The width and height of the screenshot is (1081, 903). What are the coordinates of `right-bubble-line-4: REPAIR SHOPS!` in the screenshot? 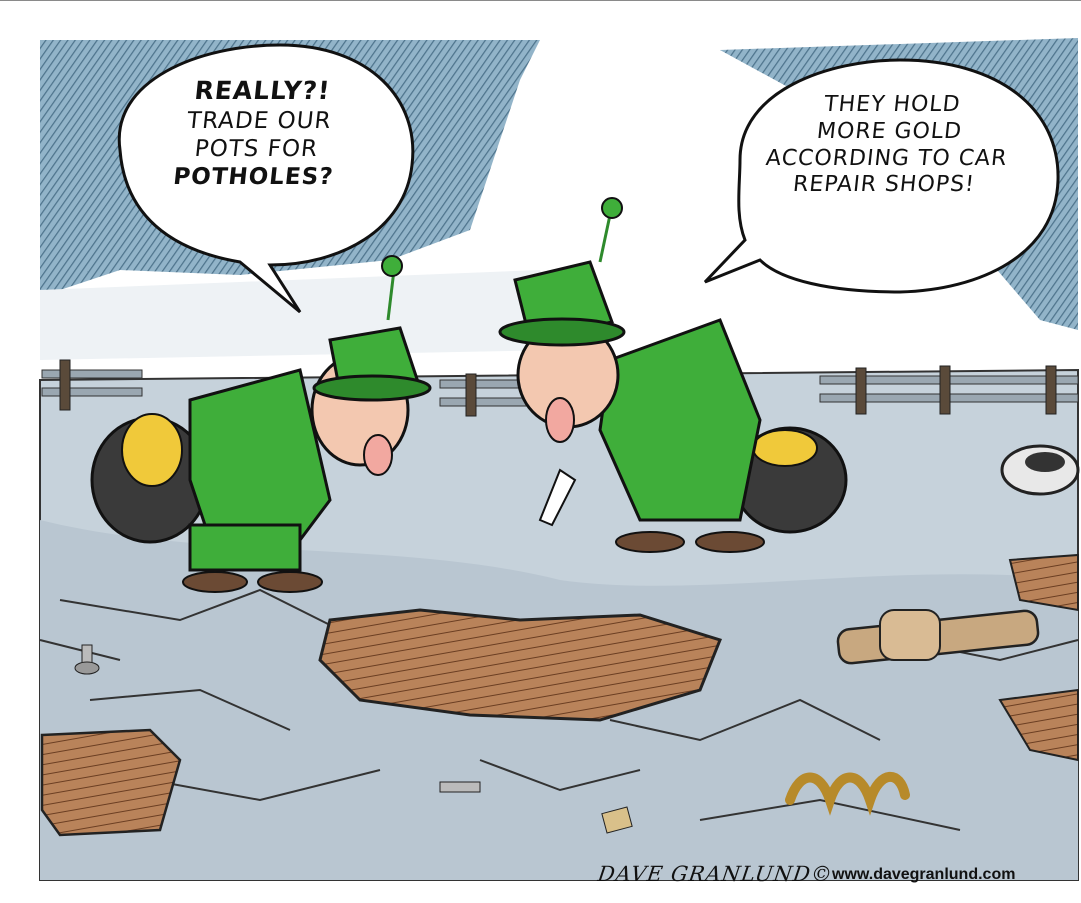 It's located at (883, 185).